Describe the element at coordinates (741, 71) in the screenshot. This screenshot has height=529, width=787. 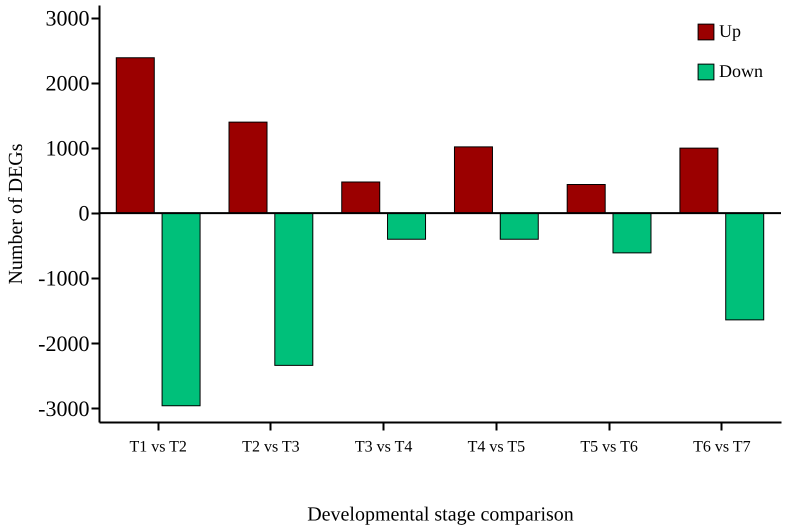
I see `legend-label: Down` at that location.